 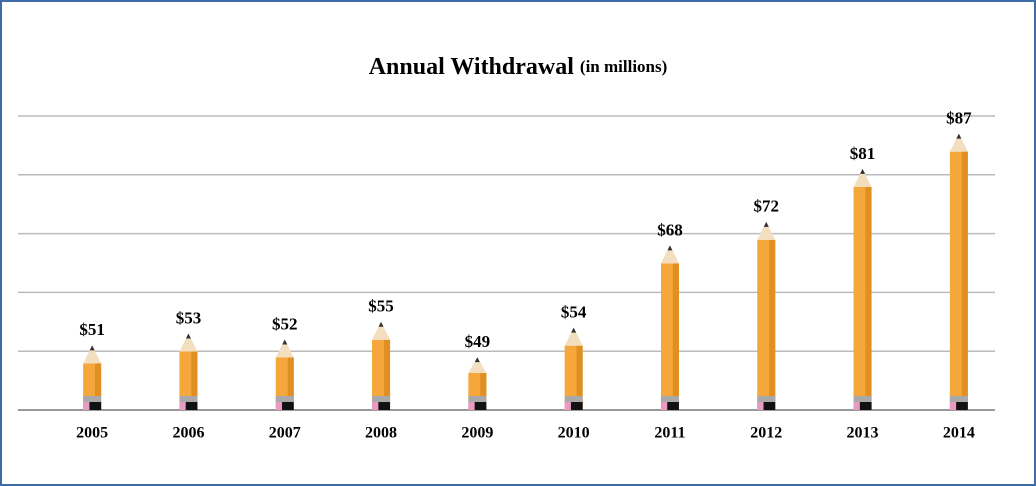 What do you see at coordinates (92, 433) in the screenshot?
I see `x-tick-label: 2005` at bounding box center [92, 433].